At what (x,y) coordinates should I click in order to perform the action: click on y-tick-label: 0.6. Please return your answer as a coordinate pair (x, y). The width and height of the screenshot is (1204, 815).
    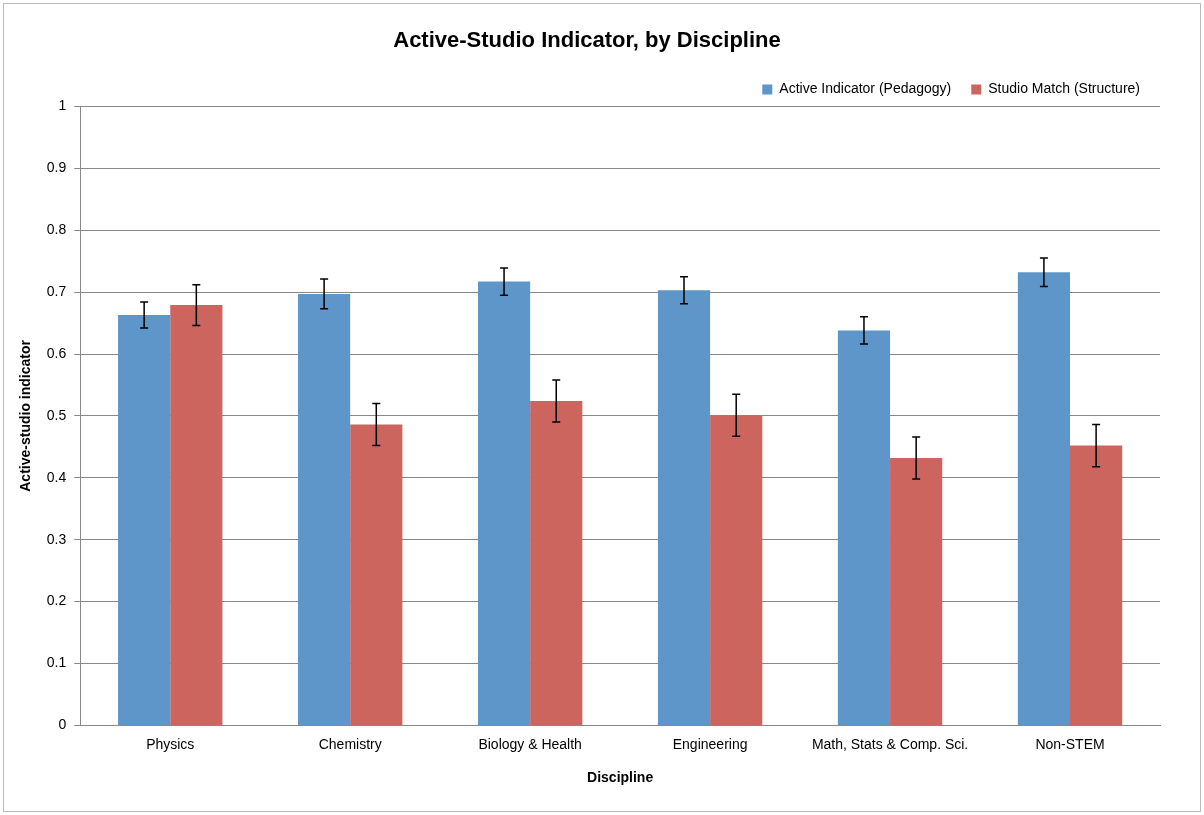
    Looking at the image, I should click on (56, 352).